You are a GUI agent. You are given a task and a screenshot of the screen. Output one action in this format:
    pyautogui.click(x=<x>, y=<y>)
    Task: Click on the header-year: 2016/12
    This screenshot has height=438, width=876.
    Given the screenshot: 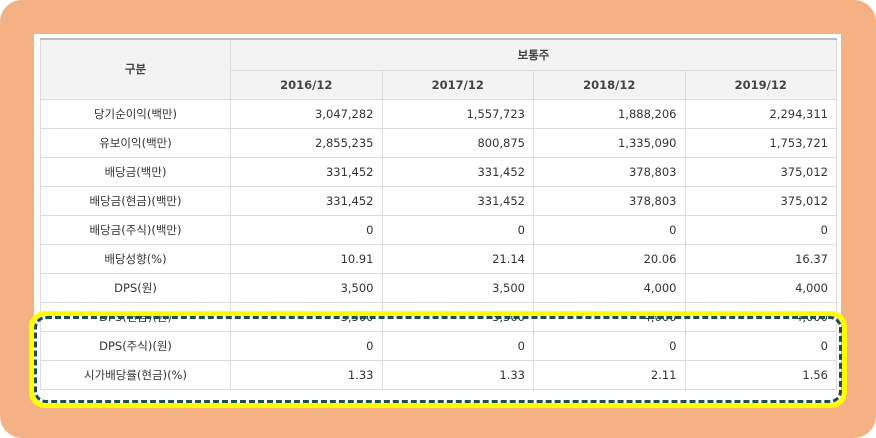 What is the action you would take?
    pyautogui.click(x=306, y=84)
    